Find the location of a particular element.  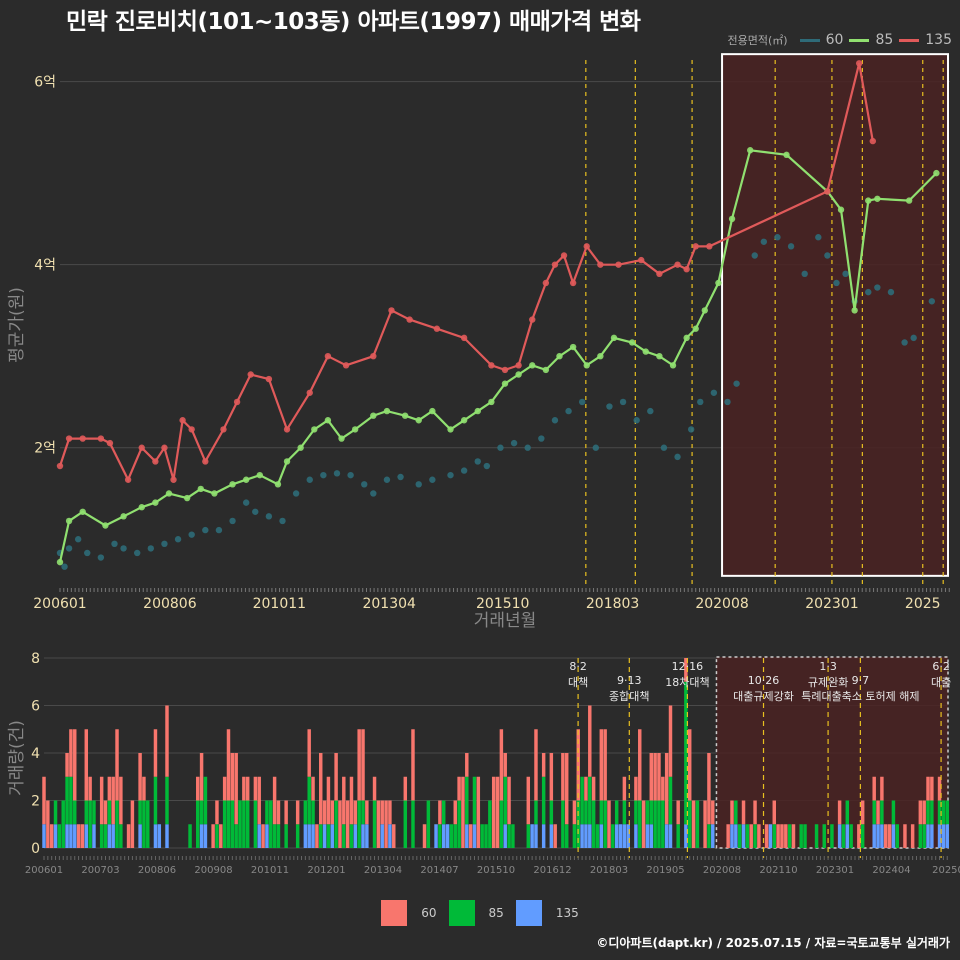

volume-x-tick-label: 201304 is located at coordinates (383, 870).